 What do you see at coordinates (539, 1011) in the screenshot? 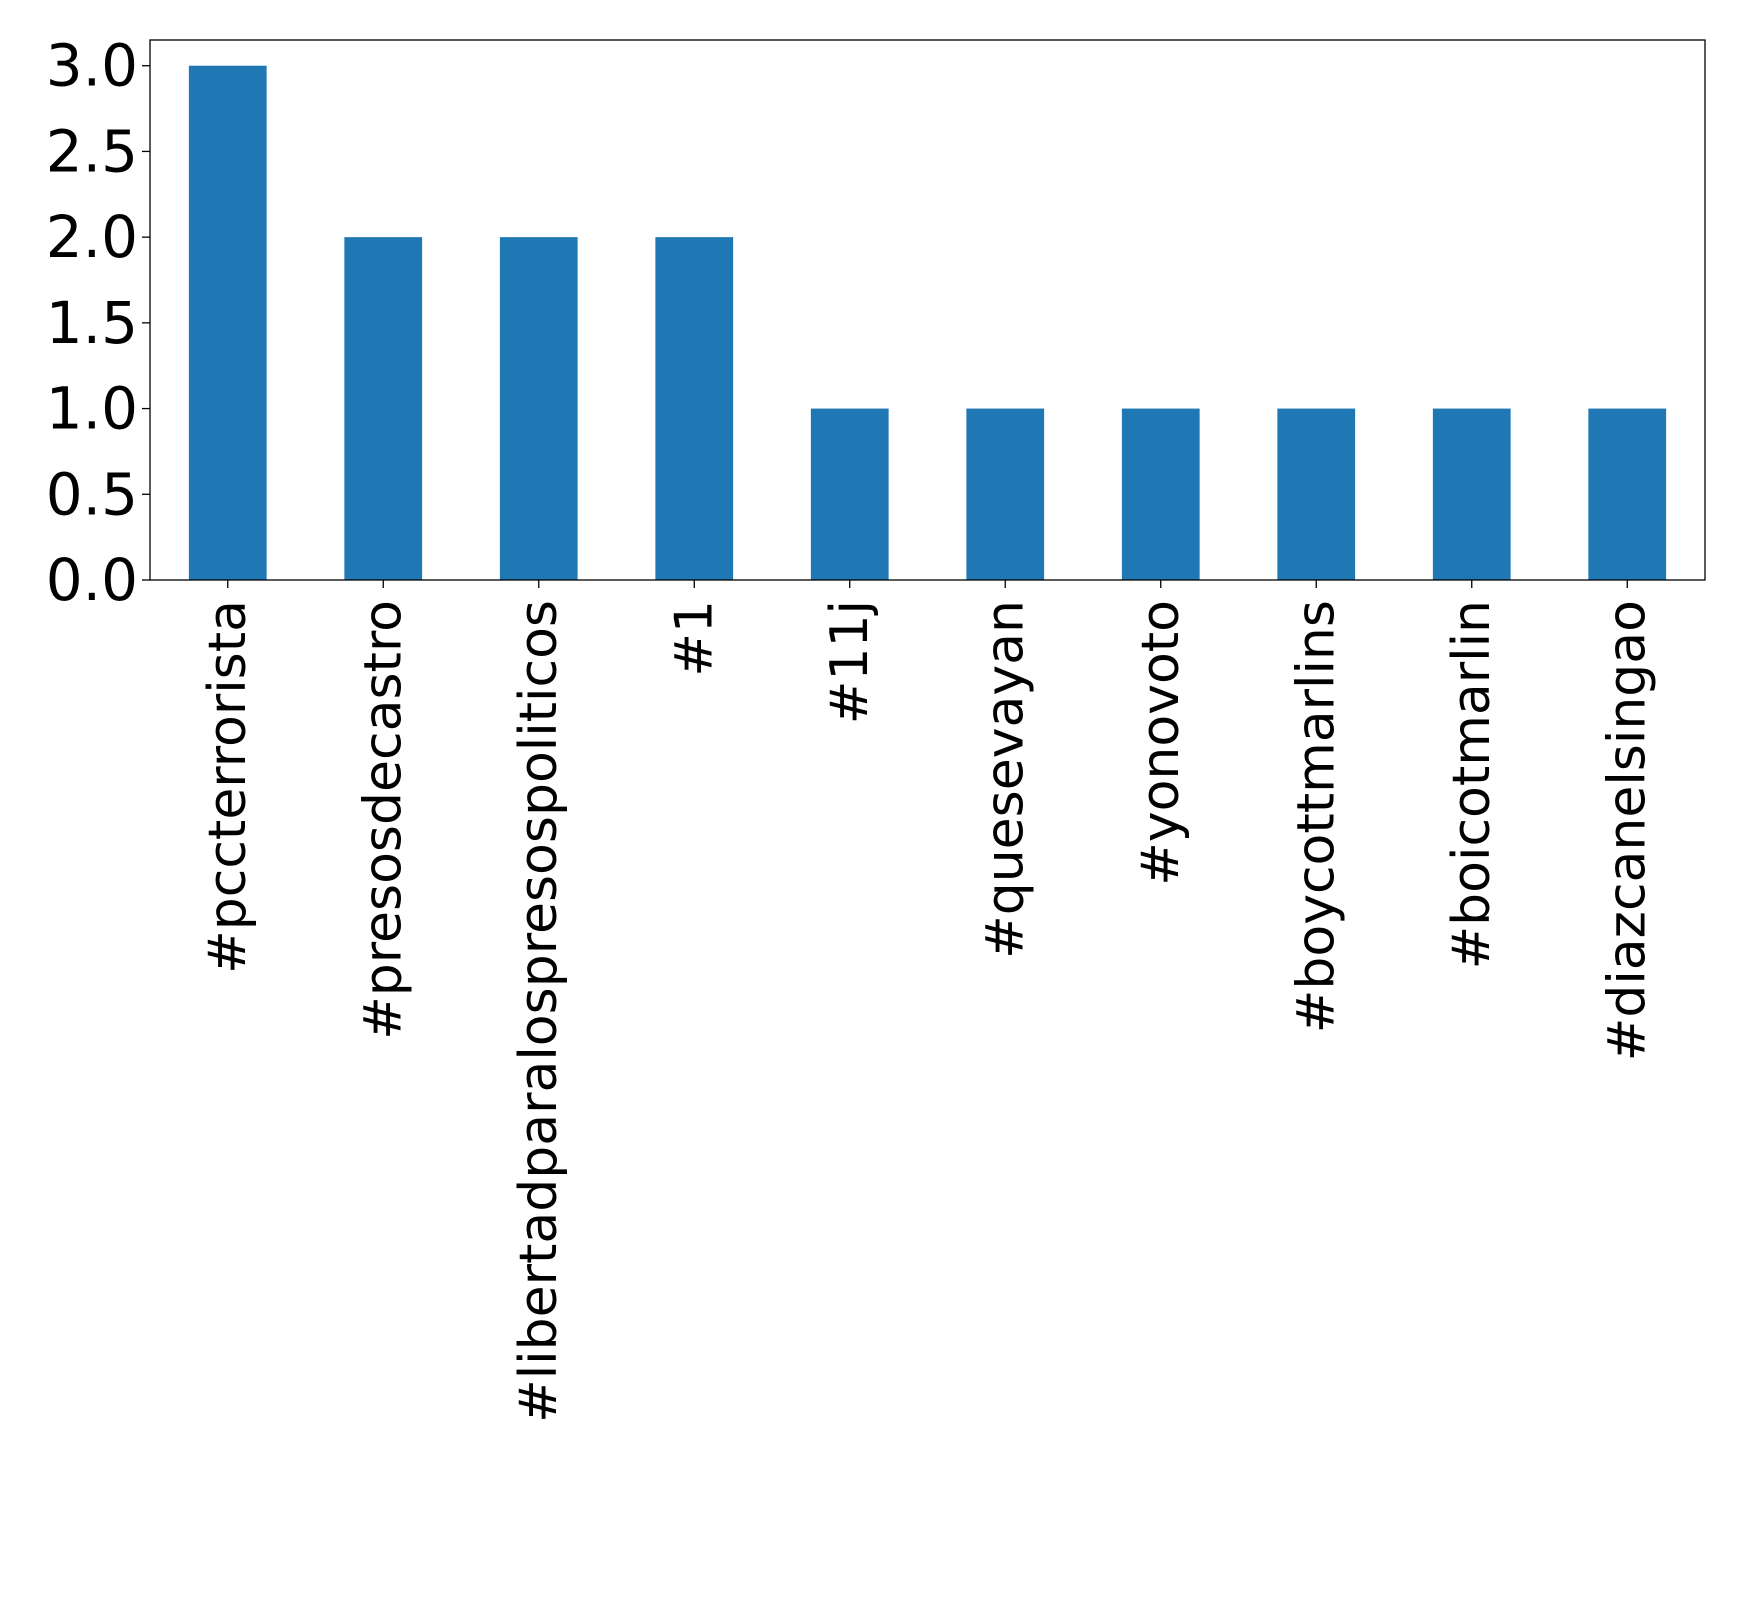
I see `x-tick-label: #libertadparalospresospoliticos` at bounding box center [539, 1011].